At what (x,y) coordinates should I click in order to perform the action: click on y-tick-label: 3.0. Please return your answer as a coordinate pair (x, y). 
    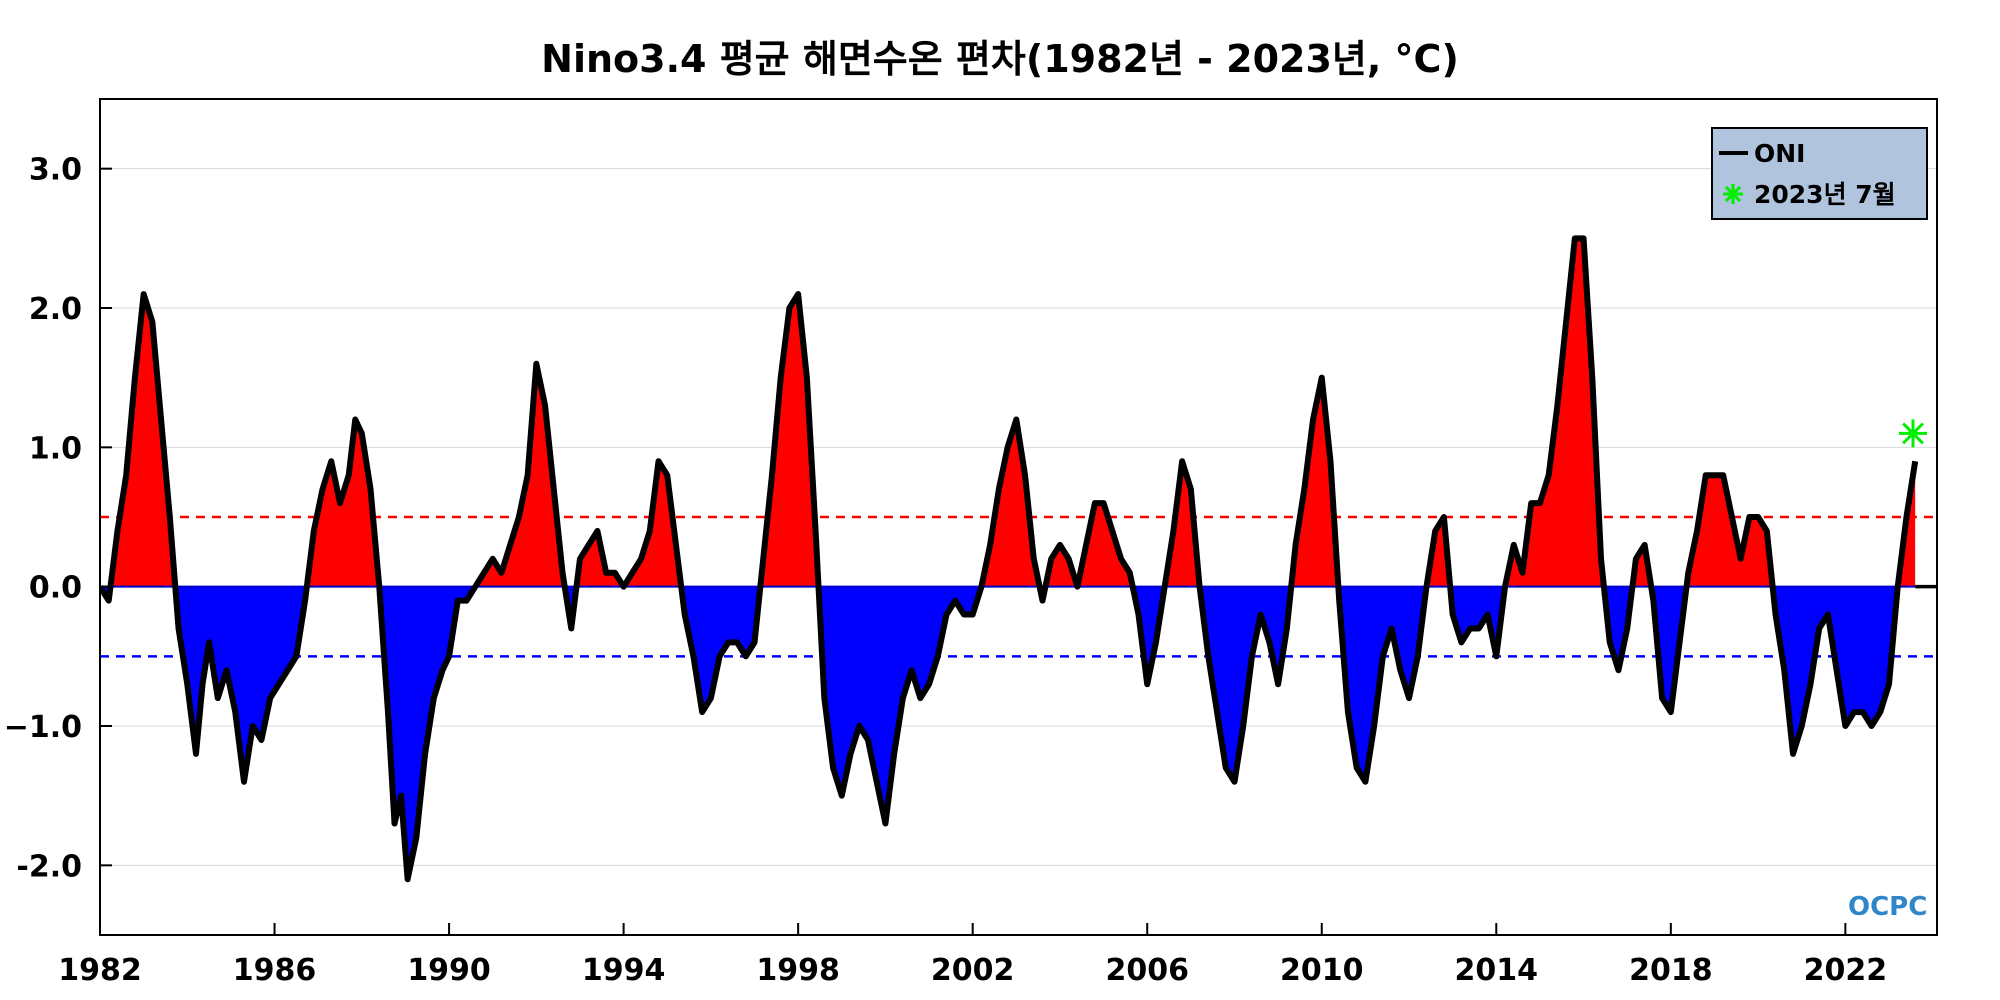
    Looking at the image, I should click on (55, 170).